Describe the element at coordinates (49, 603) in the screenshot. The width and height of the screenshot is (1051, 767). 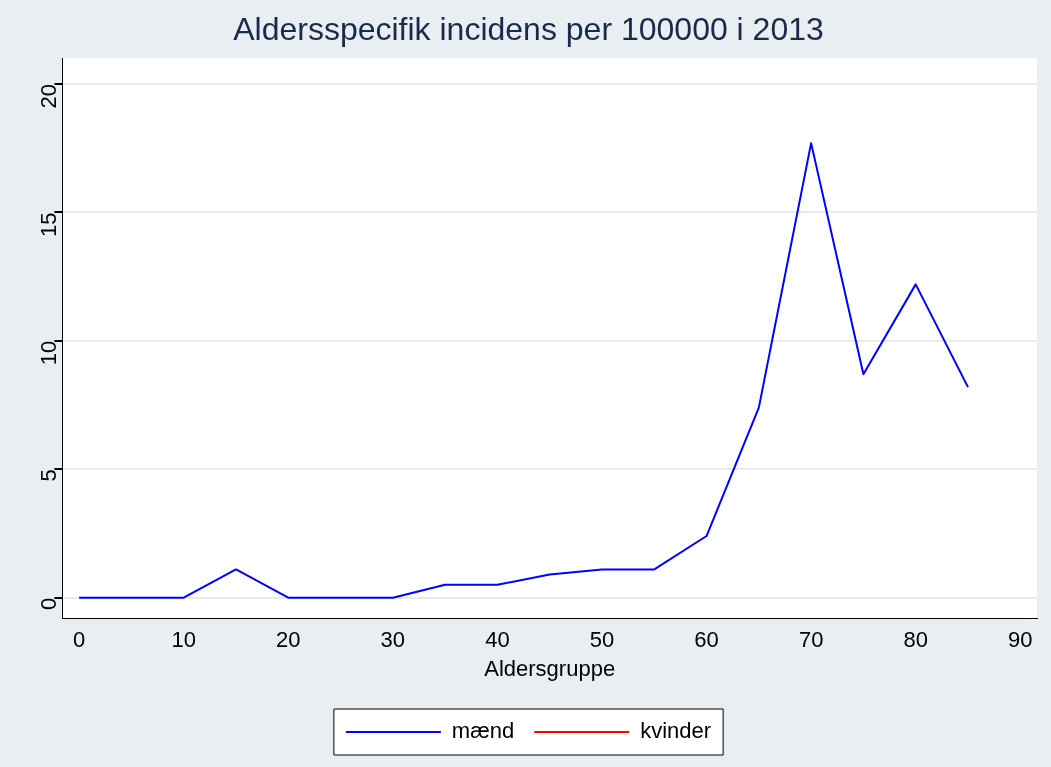
I see `y-tick-label: 0` at that location.